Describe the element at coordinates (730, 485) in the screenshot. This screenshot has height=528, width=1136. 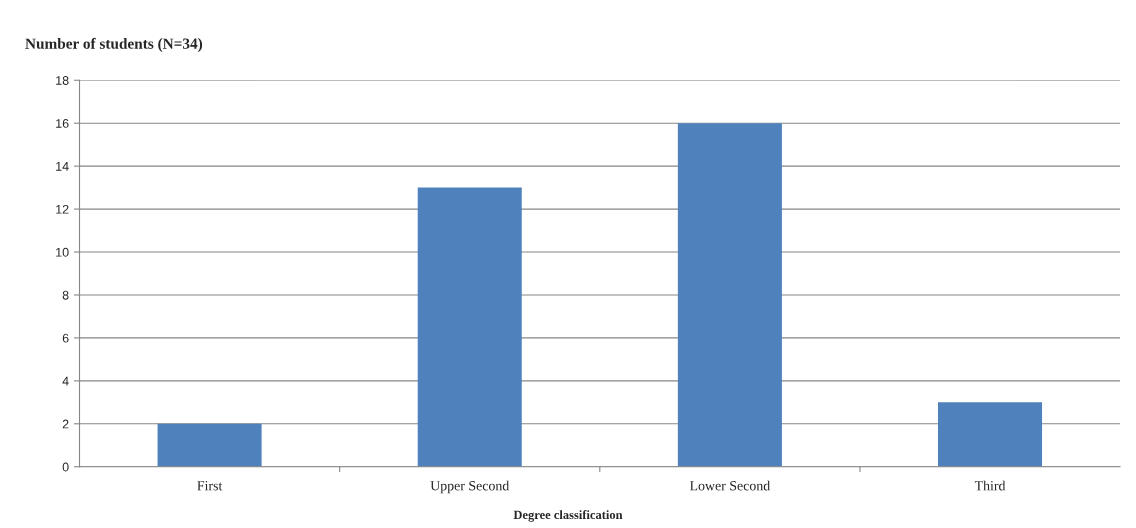
I see `x-tick-label: Lower Second` at that location.